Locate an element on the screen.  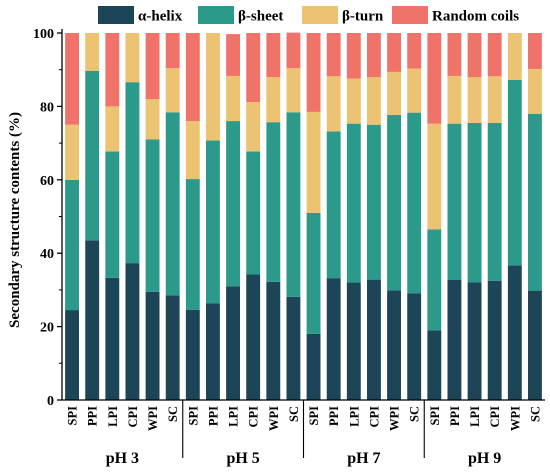
bar-segment-spi-ph9-s0 is located at coordinates (434, 365).